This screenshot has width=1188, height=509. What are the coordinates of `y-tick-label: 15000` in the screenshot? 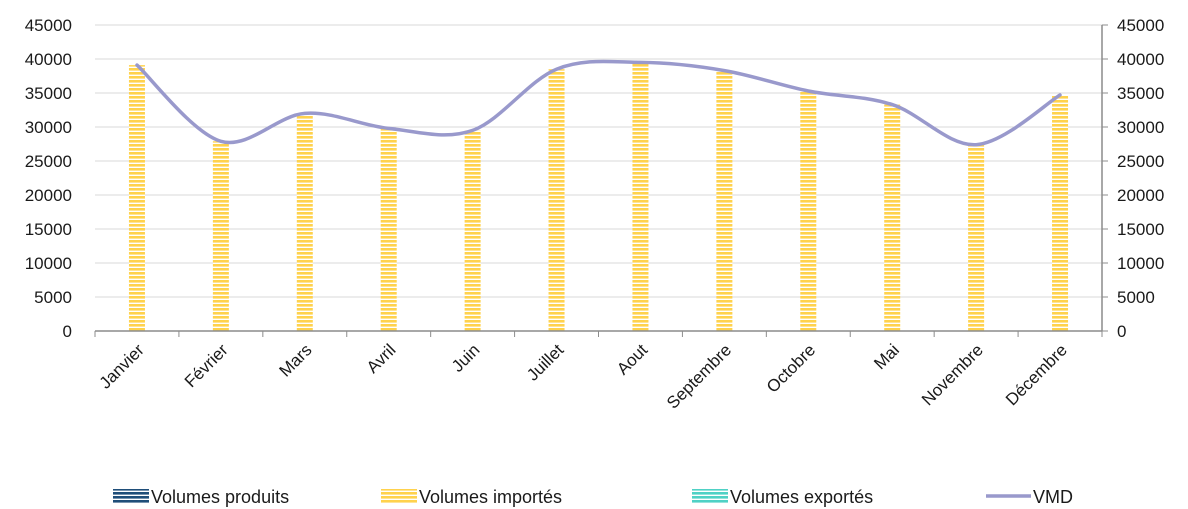 It's located at (48, 229).